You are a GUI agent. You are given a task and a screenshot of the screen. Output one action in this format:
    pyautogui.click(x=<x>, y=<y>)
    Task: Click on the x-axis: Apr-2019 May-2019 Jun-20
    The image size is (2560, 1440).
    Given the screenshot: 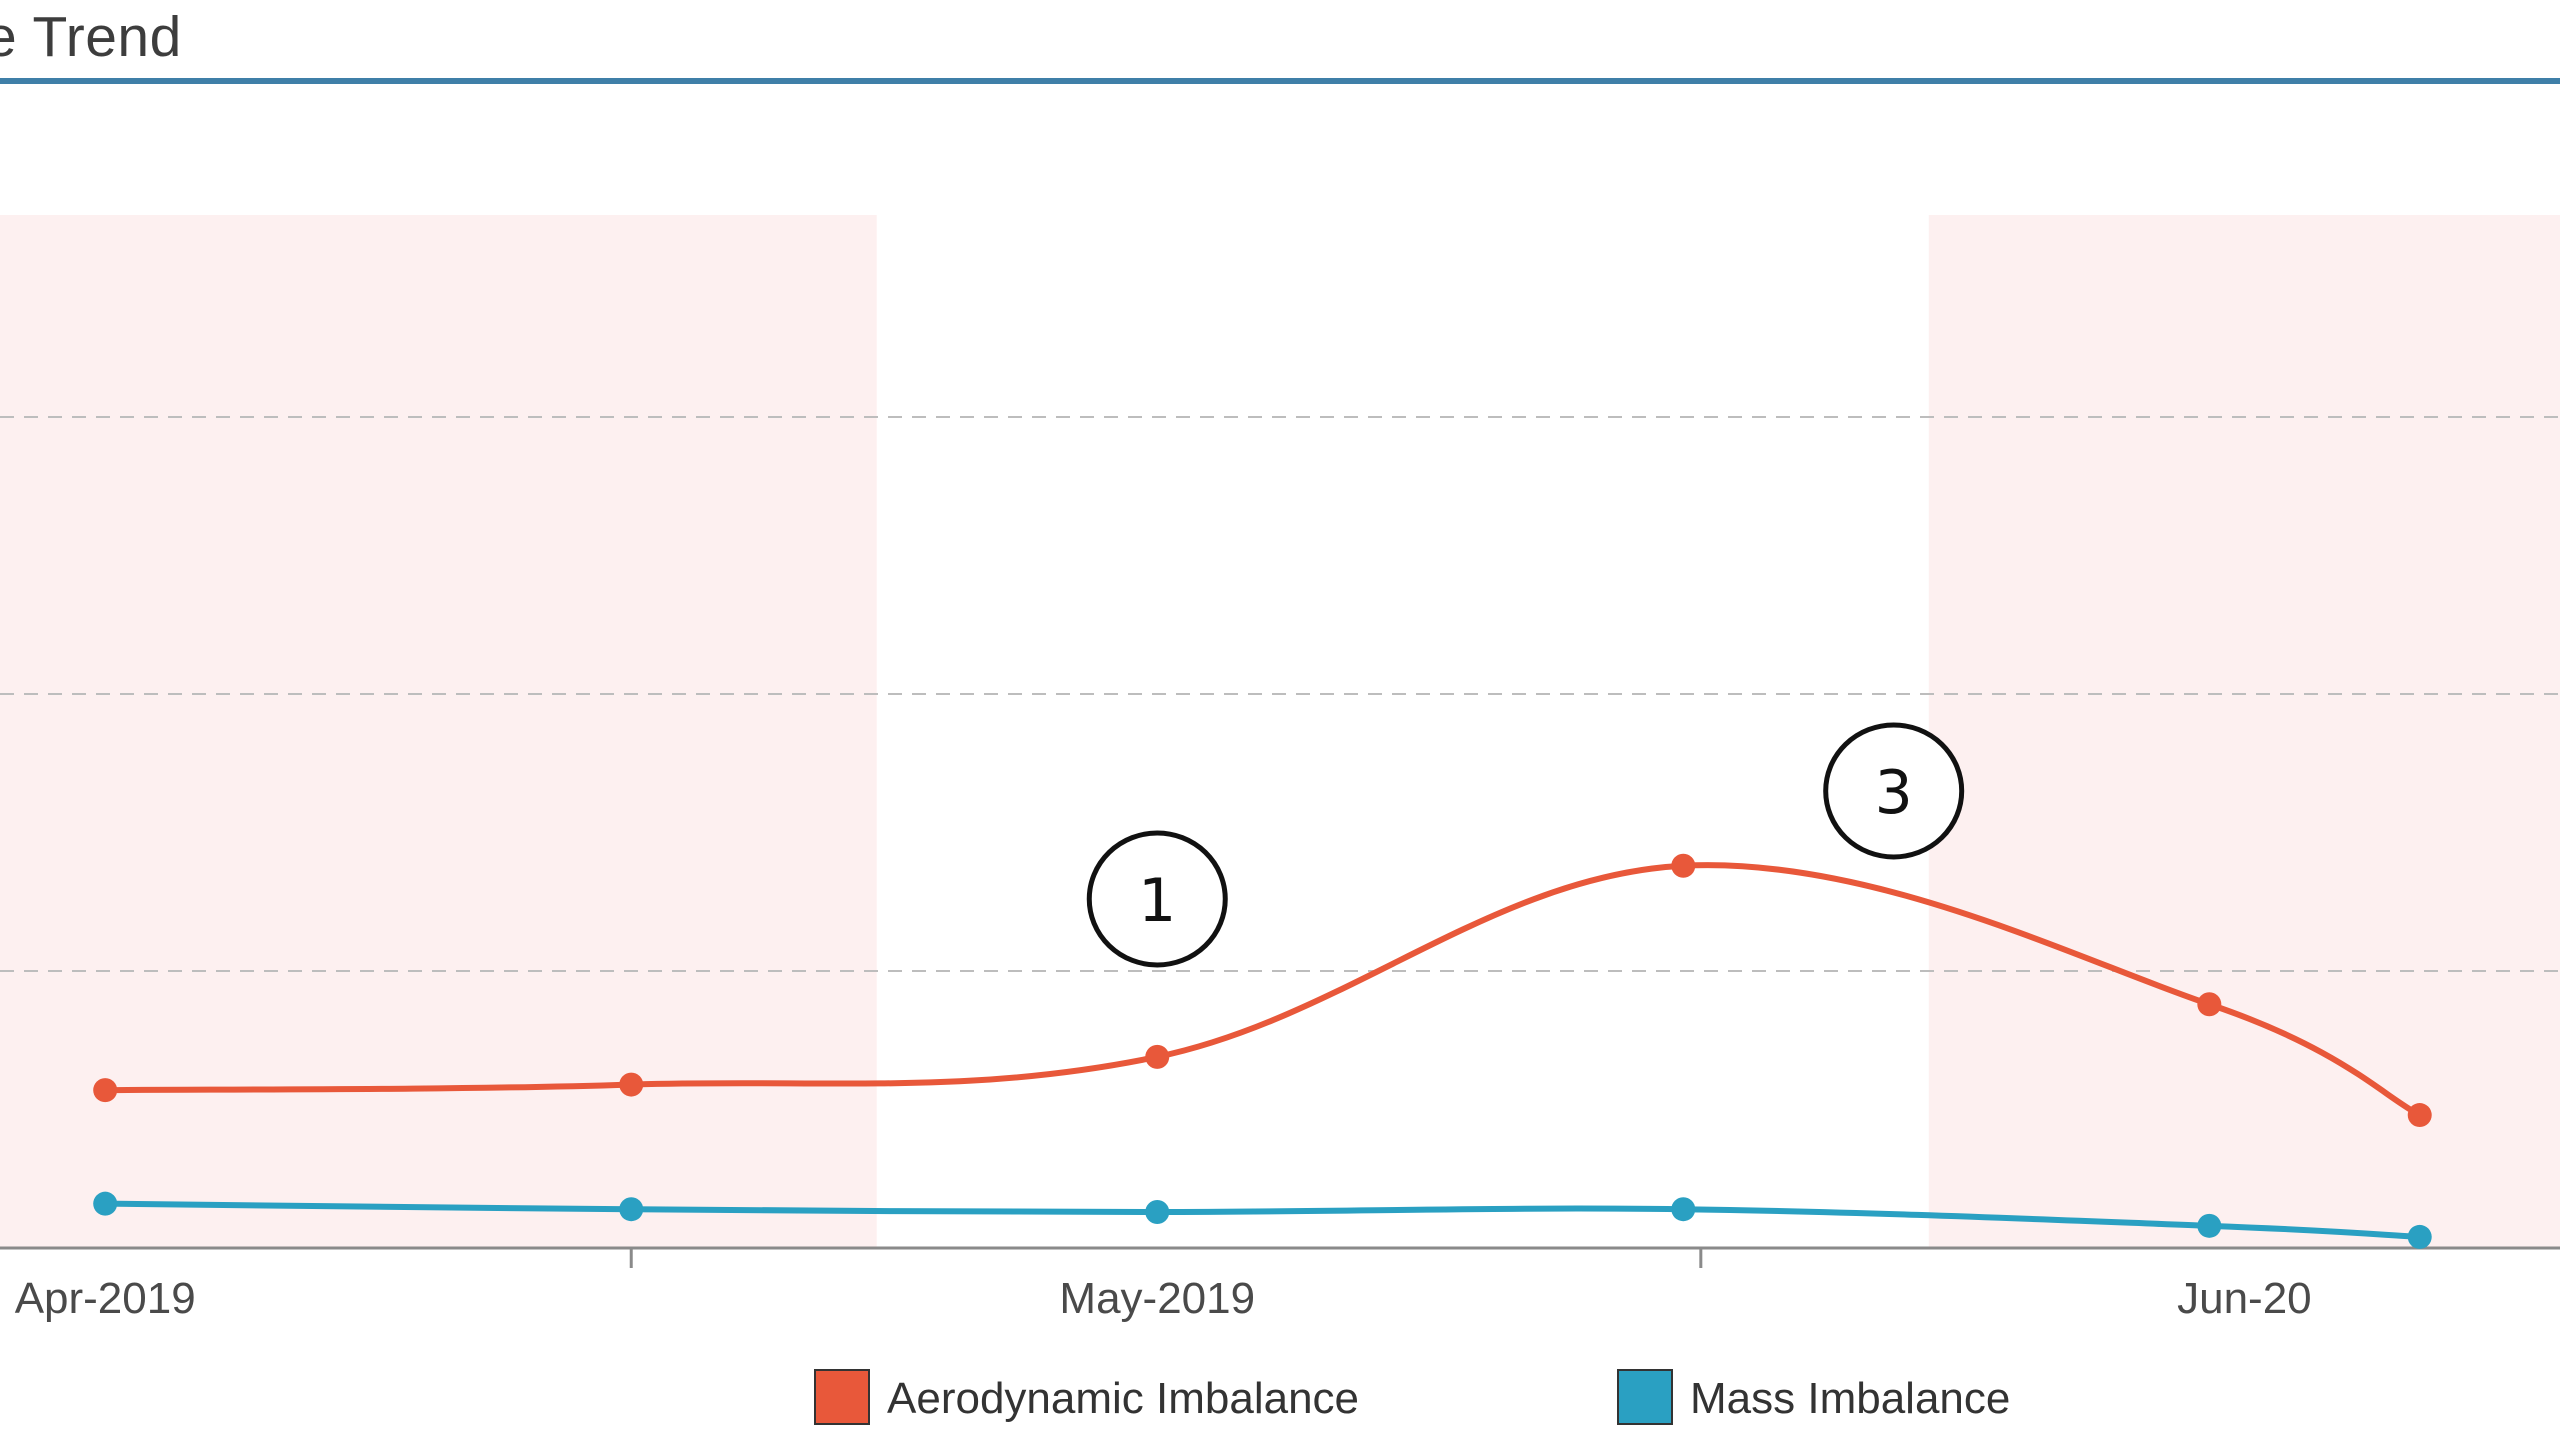 What is the action you would take?
    pyautogui.click(x=1280, y=1284)
    